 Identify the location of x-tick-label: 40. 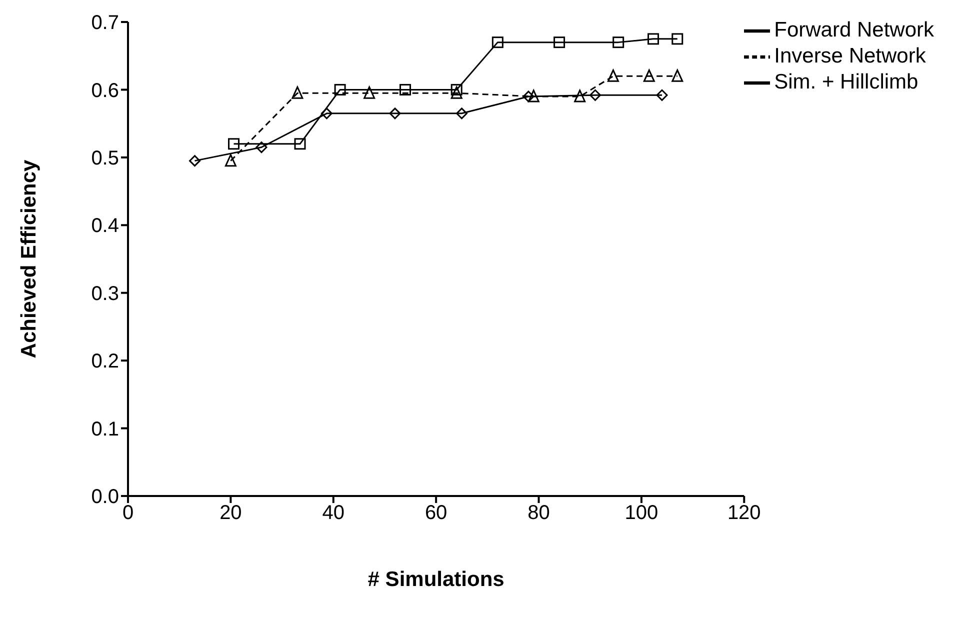
(333, 513).